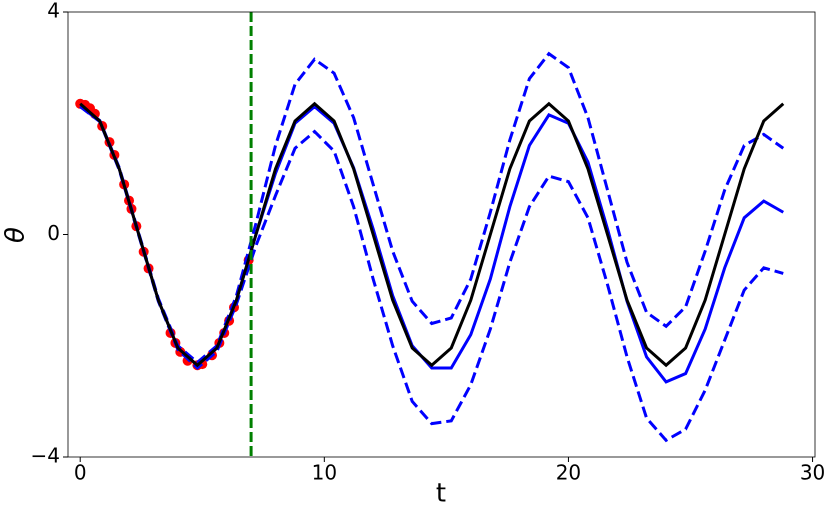 The height and width of the screenshot is (514, 830). Describe the element at coordinates (324, 473) in the screenshot. I see `x-tick-label: 10` at that location.